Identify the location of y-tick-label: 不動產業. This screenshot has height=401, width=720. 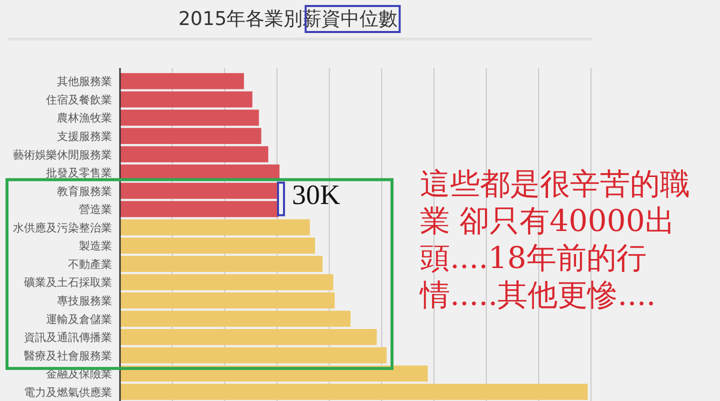
(90, 264).